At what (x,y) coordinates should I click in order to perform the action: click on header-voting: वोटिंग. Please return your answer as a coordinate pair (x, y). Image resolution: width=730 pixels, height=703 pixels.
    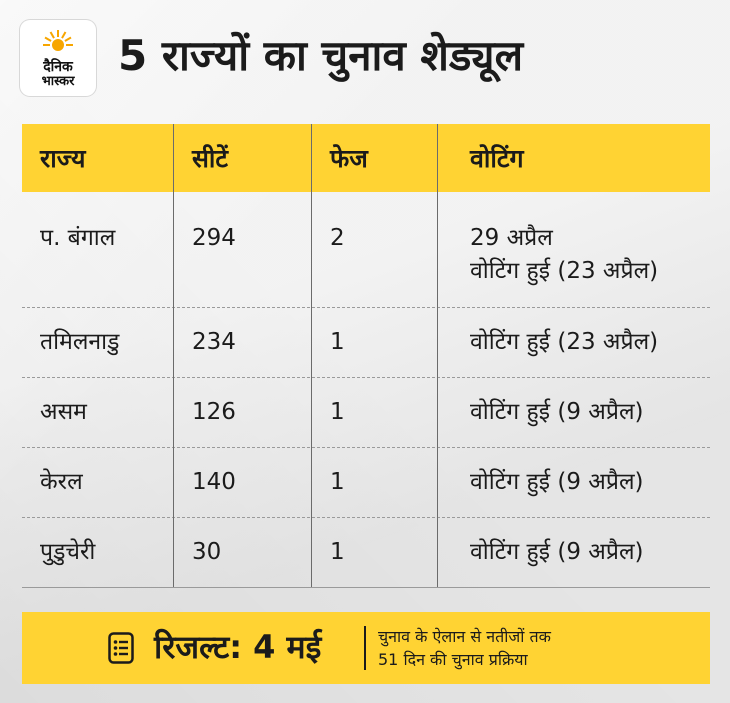
    Looking at the image, I should click on (497, 158).